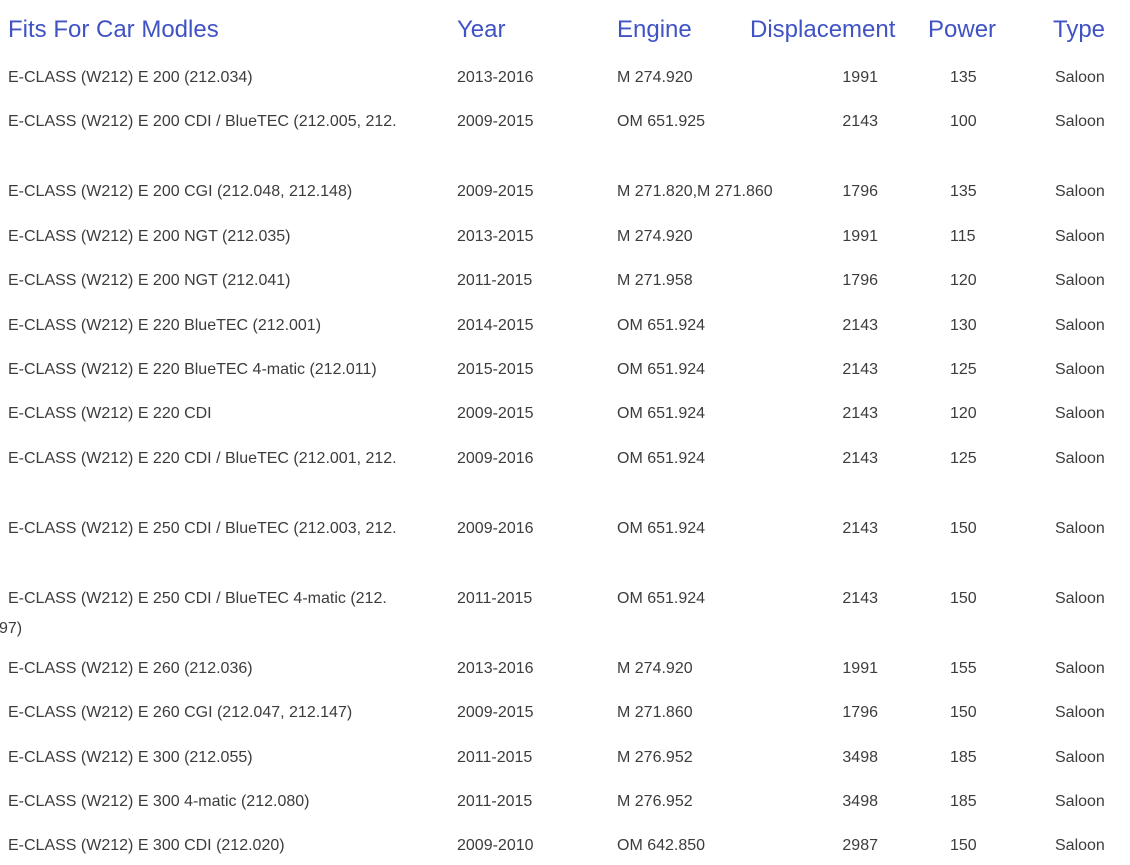 The image size is (1130, 865). What do you see at coordinates (963, 458) in the screenshot?
I see `power-cell: 125` at bounding box center [963, 458].